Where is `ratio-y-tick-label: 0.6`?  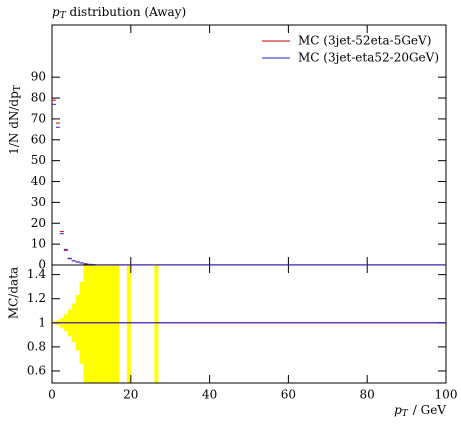 ratio-y-tick-label: 0.6 is located at coordinates (36, 370).